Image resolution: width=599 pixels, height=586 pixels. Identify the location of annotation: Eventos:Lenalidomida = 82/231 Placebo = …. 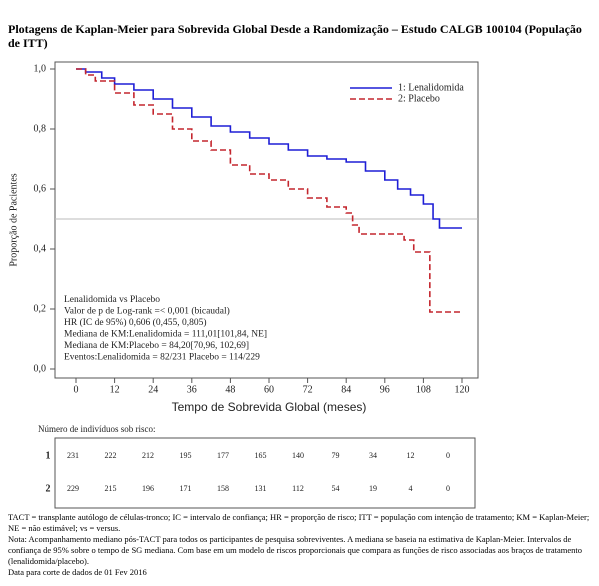
(162, 358).